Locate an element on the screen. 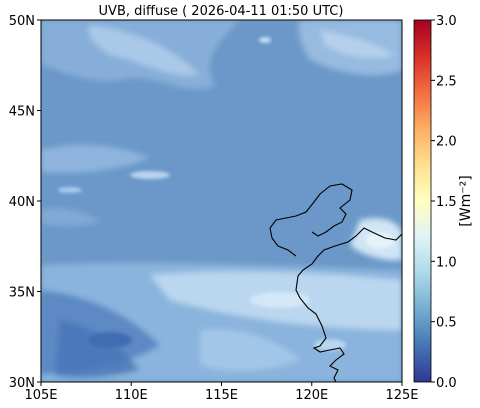  colorbar-ticks: 0.0 0.5 1.0 1.5 2.0 2.5 3.0 is located at coordinates (444, 202).